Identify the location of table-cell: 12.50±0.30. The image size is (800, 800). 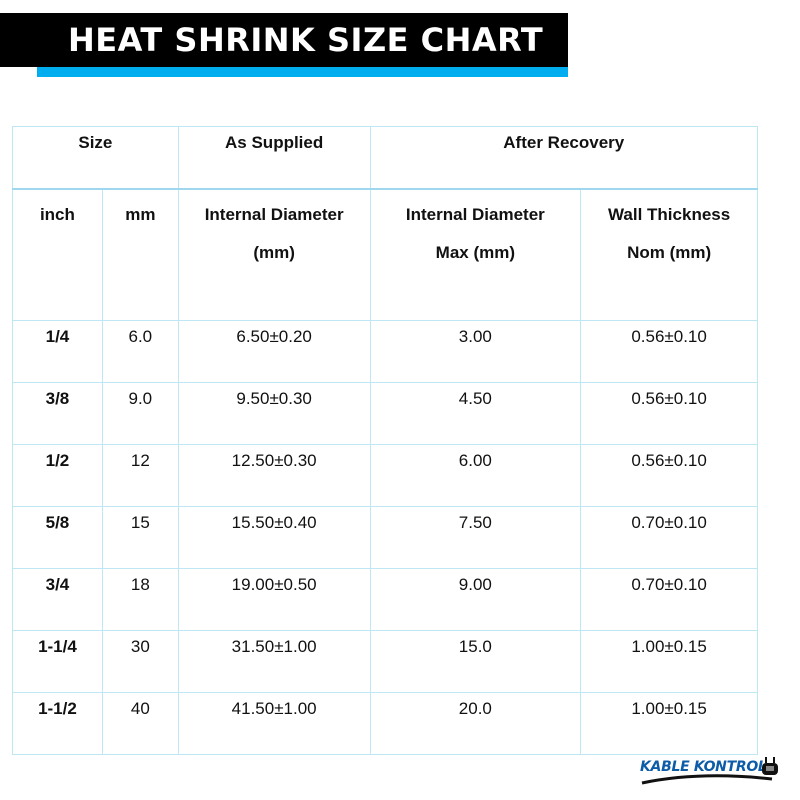
(274, 475).